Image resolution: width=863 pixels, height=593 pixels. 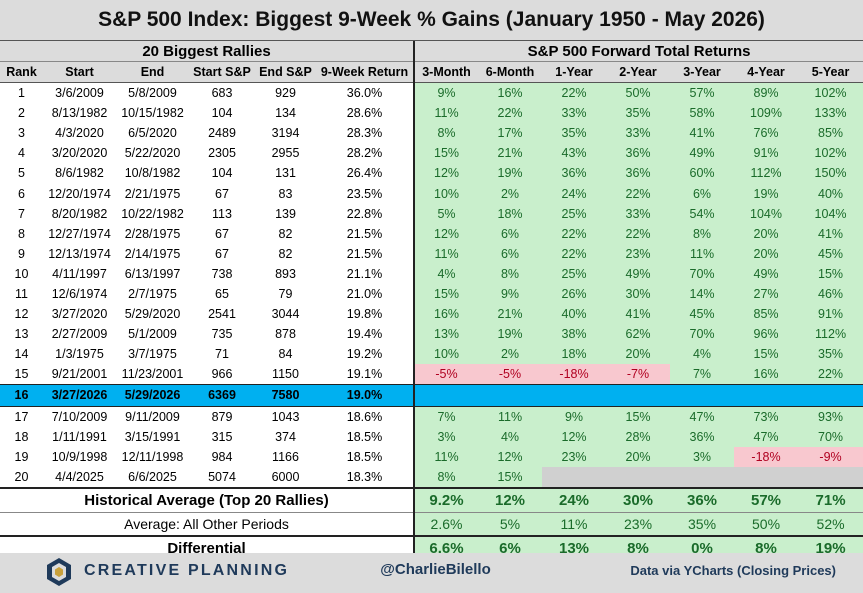 I want to click on nine-week-return-cell: 18.5%, so click(x=364, y=436).